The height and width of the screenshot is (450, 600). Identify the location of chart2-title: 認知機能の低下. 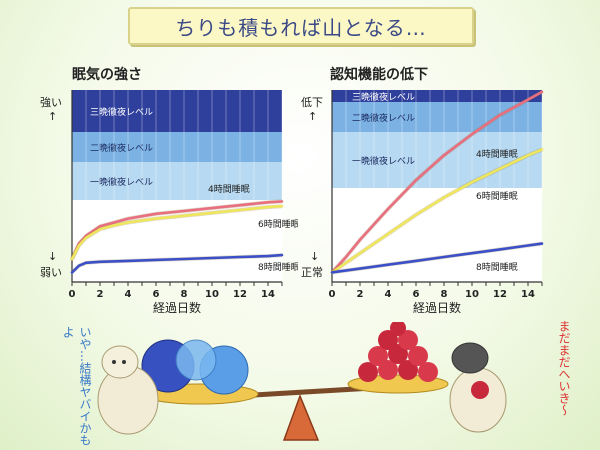
(379, 75).